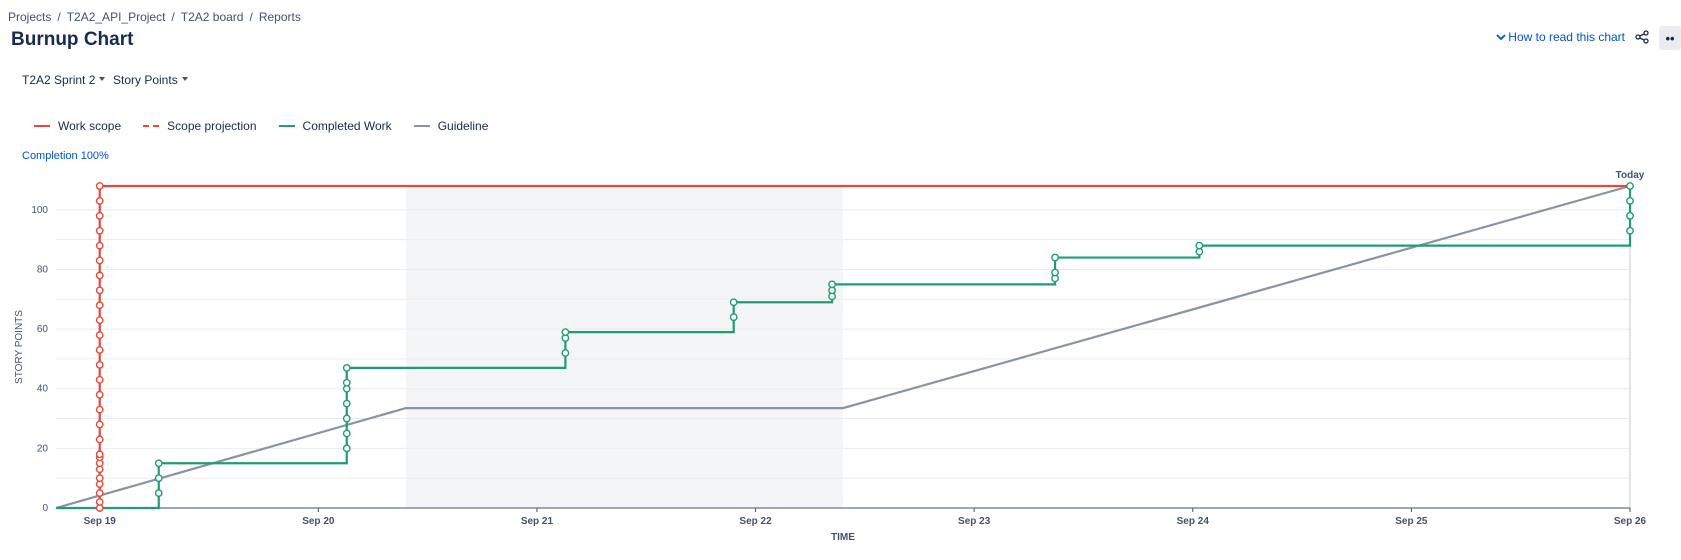 This screenshot has width=1681, height=560. I want to click on legend-item-scope-projection: Scope projection, so click(200, 126).